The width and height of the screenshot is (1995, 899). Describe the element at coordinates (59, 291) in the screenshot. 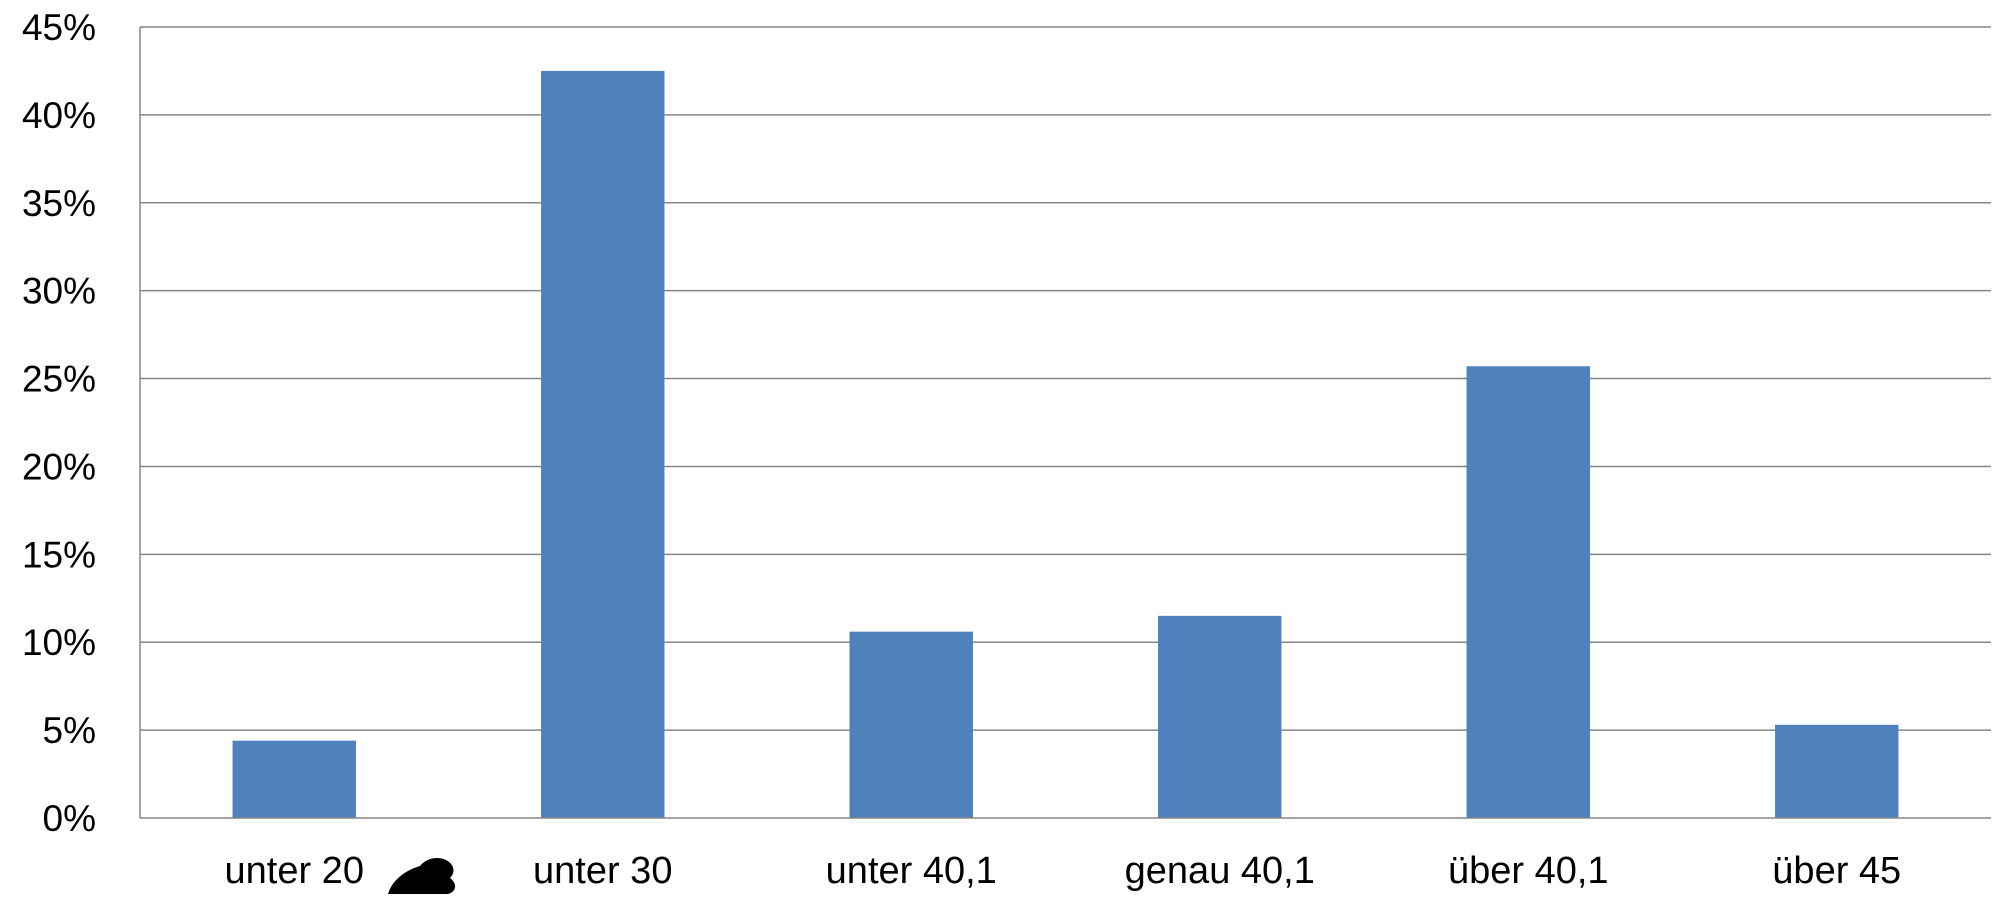

I see `y-tick-label: 30%` at that location.